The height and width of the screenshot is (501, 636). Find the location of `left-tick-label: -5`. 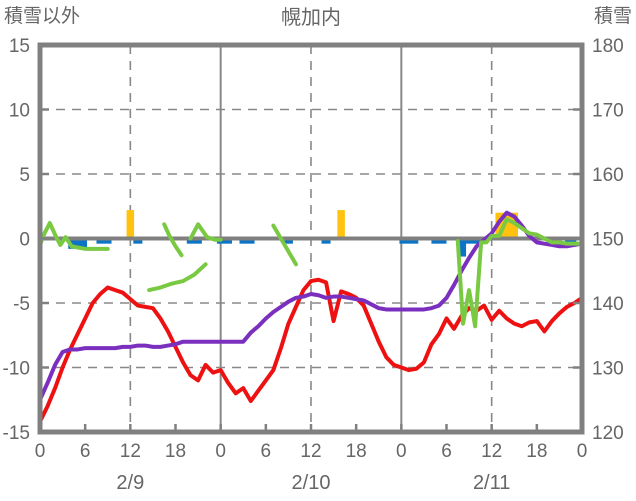

left-tick-label: -5 is located at coordinates (21, 304).